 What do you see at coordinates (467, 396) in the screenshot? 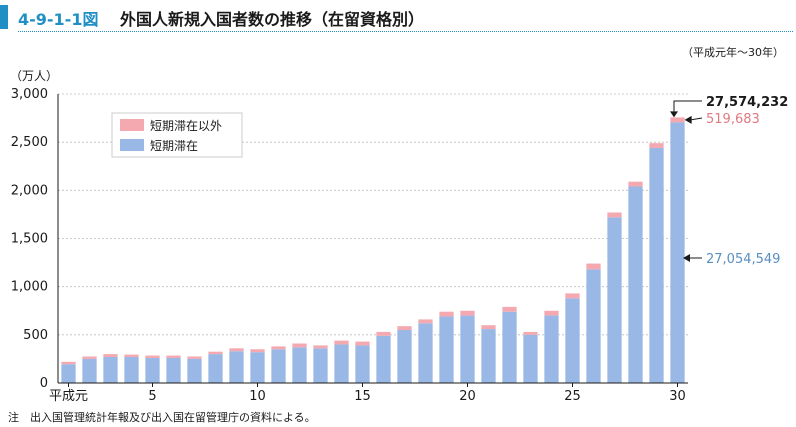
I see `x-tick-label: 20` at bounding box center [467, 396].